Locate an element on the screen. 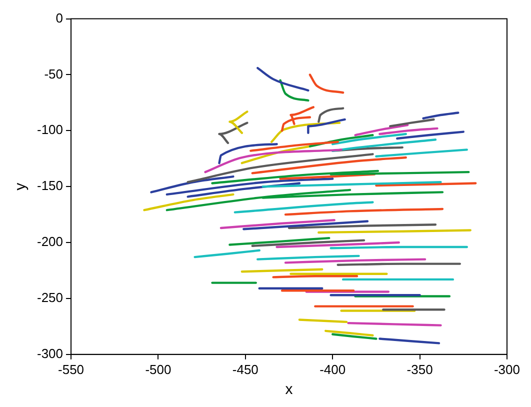 The width and height of the screenshot is (531, 407). x-tick-label: -450 is located at coordinates (245, 369).